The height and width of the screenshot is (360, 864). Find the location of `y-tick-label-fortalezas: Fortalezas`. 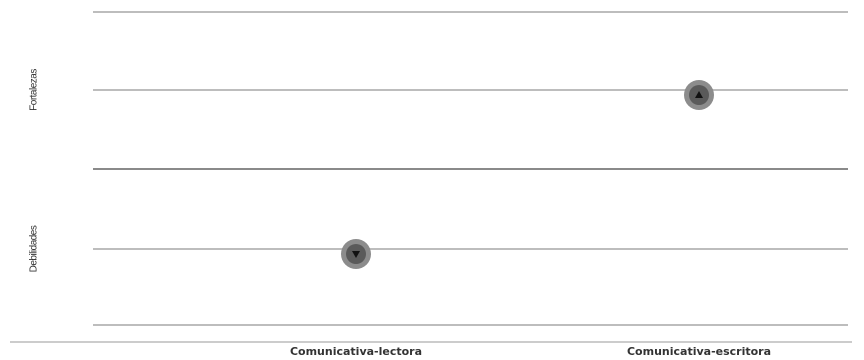

y-tick-label-fortalezas: Fortalezas is located at coordinates (34, 90).